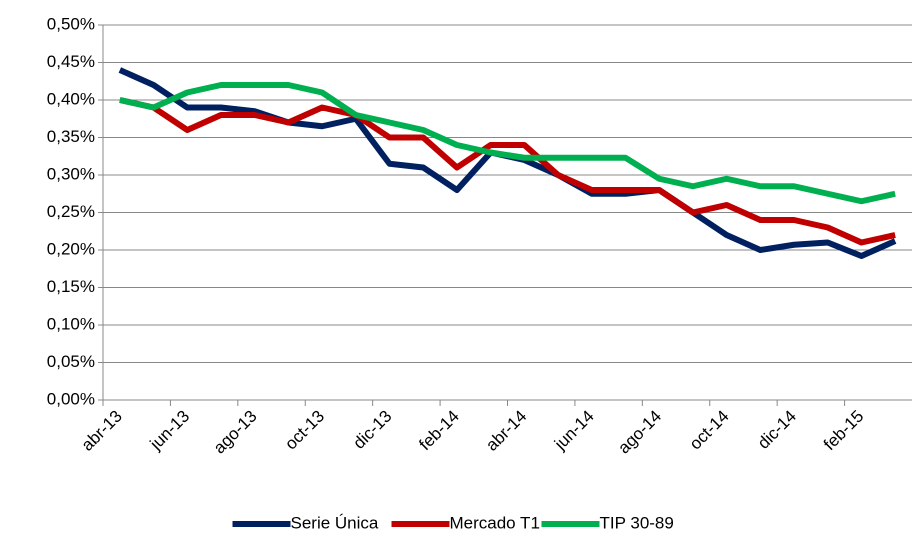 The image size is (915, 542). What do you see at coordinates (71, 61) in the screenshot?
I see `y-tick-label: 0,45%` at bounding box center [71, 61].